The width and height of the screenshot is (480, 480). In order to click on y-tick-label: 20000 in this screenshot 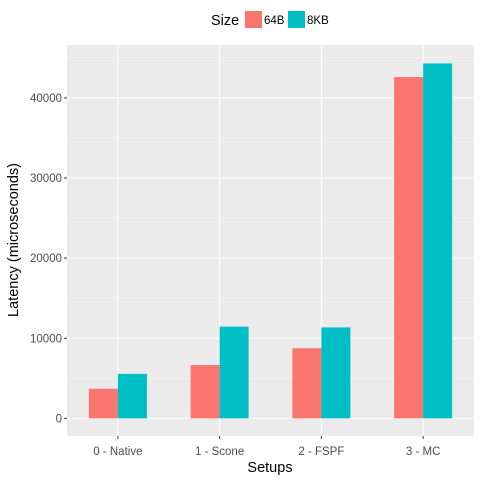, I will do `click(46, 259)`.